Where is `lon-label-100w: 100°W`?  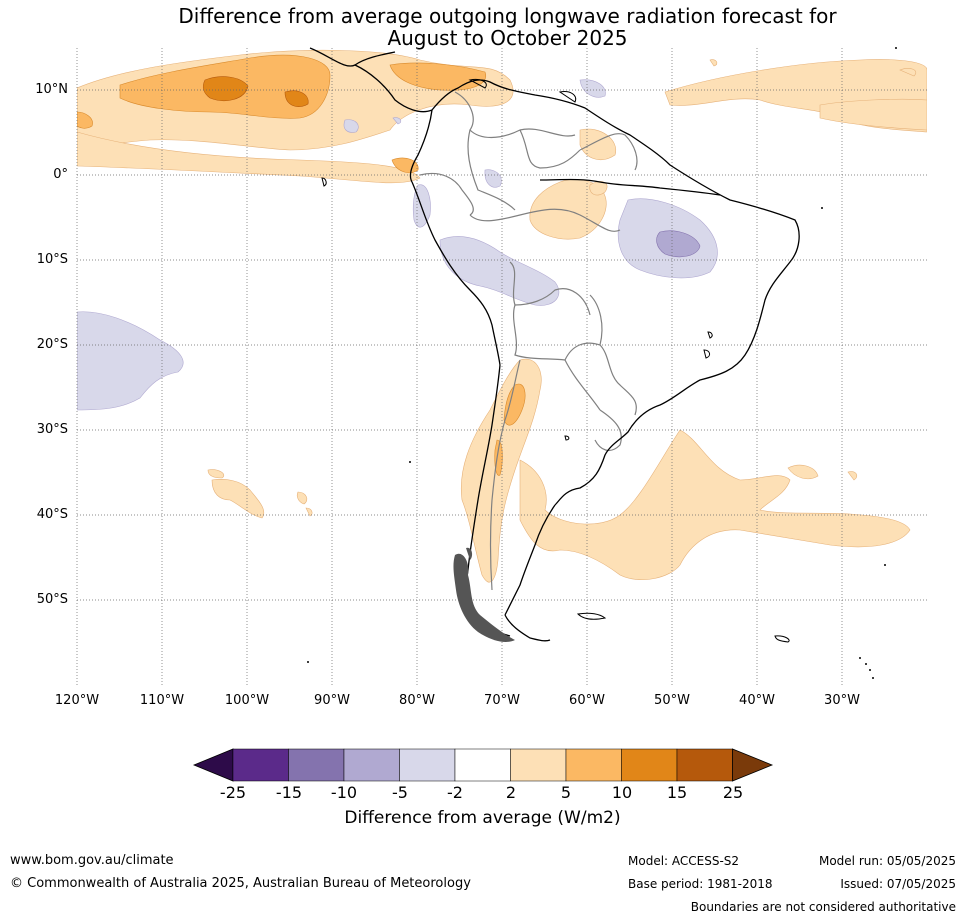
lon-label-100w: 100°W is located at coordinates (247, 700).